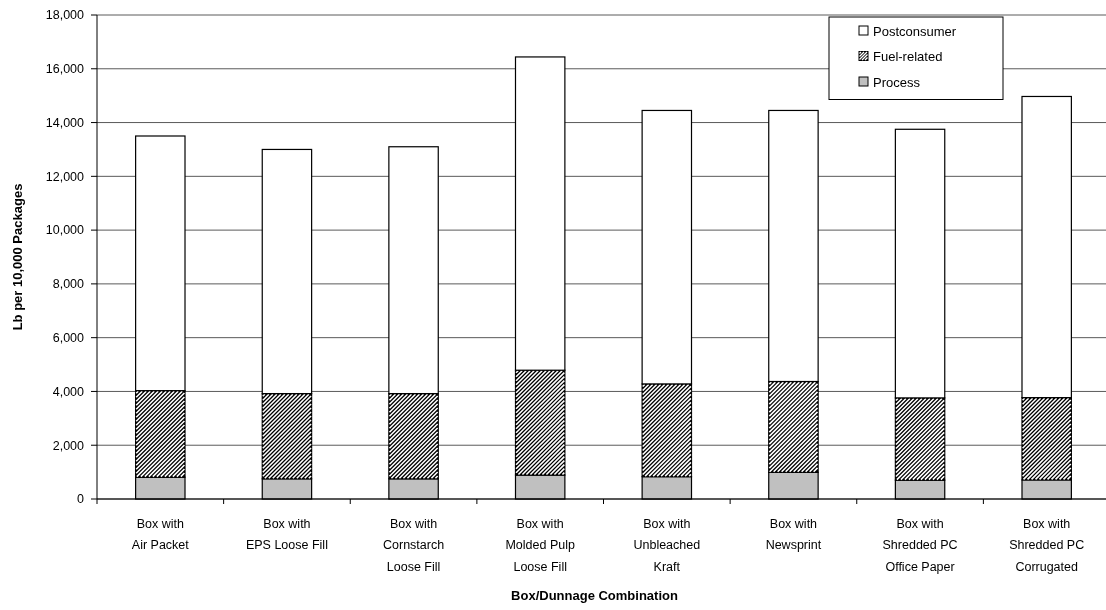 Image resolution: width=1106 pixels, height=610 pixels. Describe the element at coordinates (920, 545) in the screenshot. I see `x-tick-label: Box with Shredded PC Office Paper` at that location.